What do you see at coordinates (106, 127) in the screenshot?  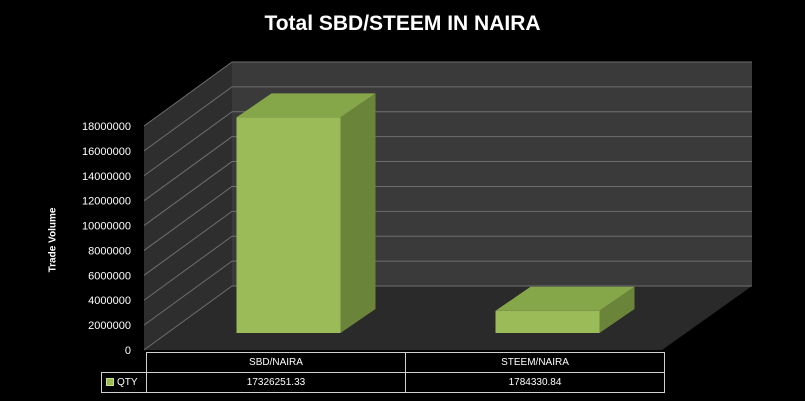 I see `y-tick-label: 18000000` at bounding box center [106, 127].